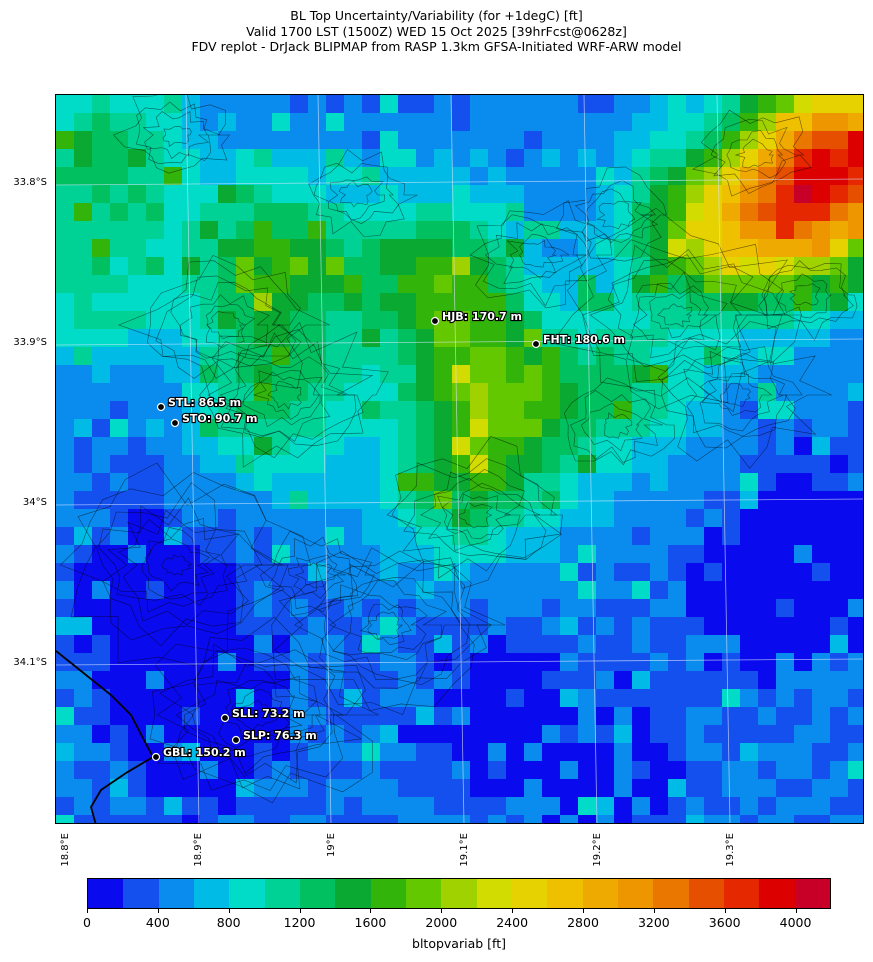 Image resolution: width=873 pixels, height=962 pixels. I want to click on station-gbl: GBL: 150.2 m, so click(199, 753).